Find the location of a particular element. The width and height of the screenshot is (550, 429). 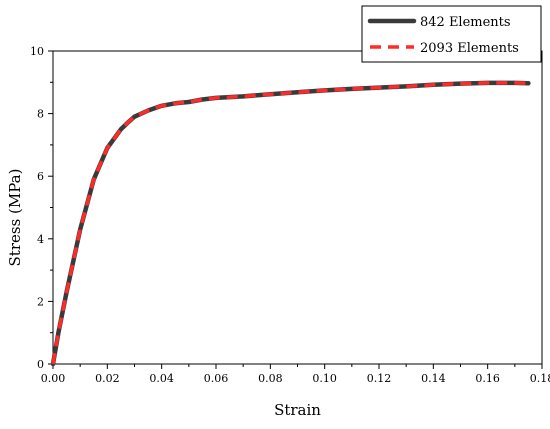

y-tick-label: 4 is located at coordinates (40, 239).